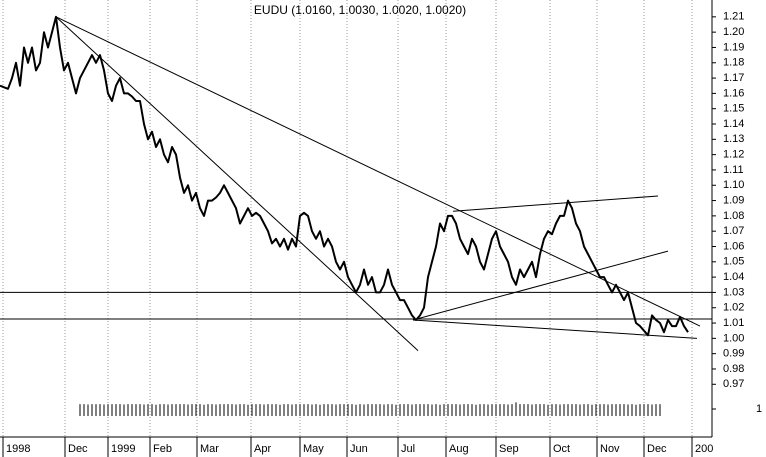  Describe the element at coordinates (733, 63) in the screenshot. I see `y-tick-label: 1.18` at that location.